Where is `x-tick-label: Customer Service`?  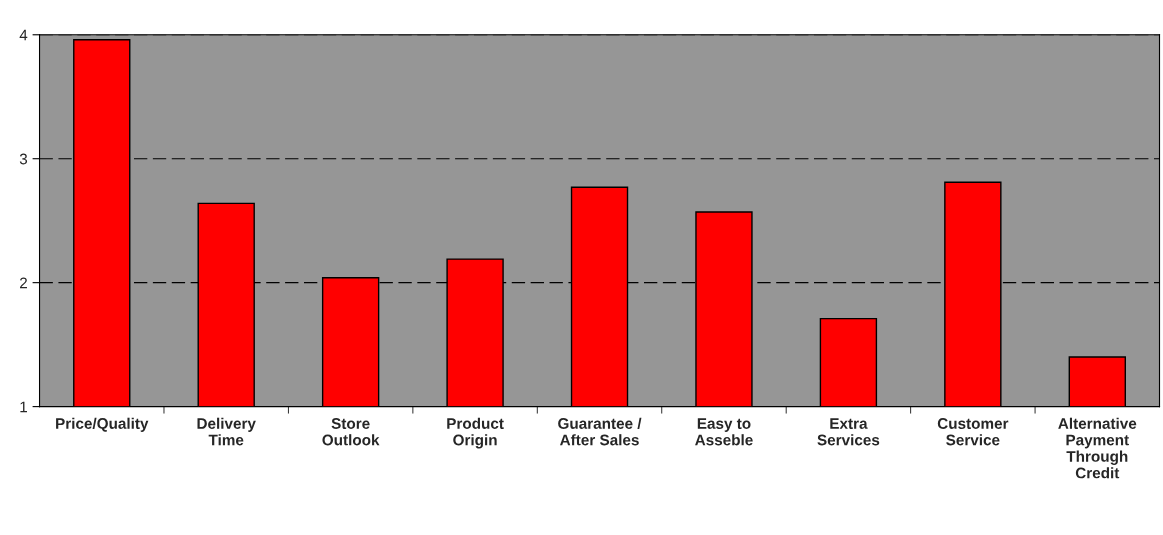 x-tick-label: Customer Service is located at coordinates (973, 432).